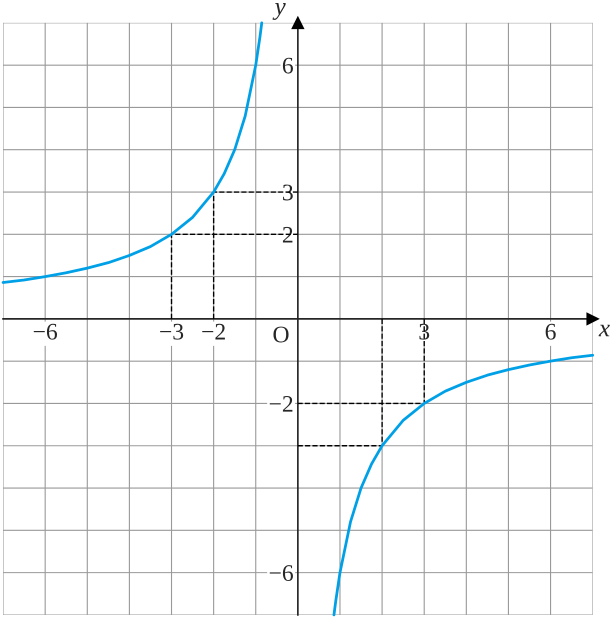 This screenshot has width=611, height=618. I want to click on y-axis-title: y, so click(279, 11).